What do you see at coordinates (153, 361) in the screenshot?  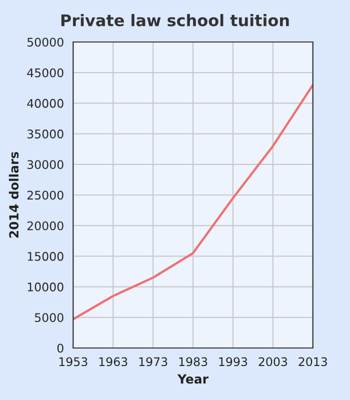 I see `x-tick-label: 1973` at bounding box center [153, 361].